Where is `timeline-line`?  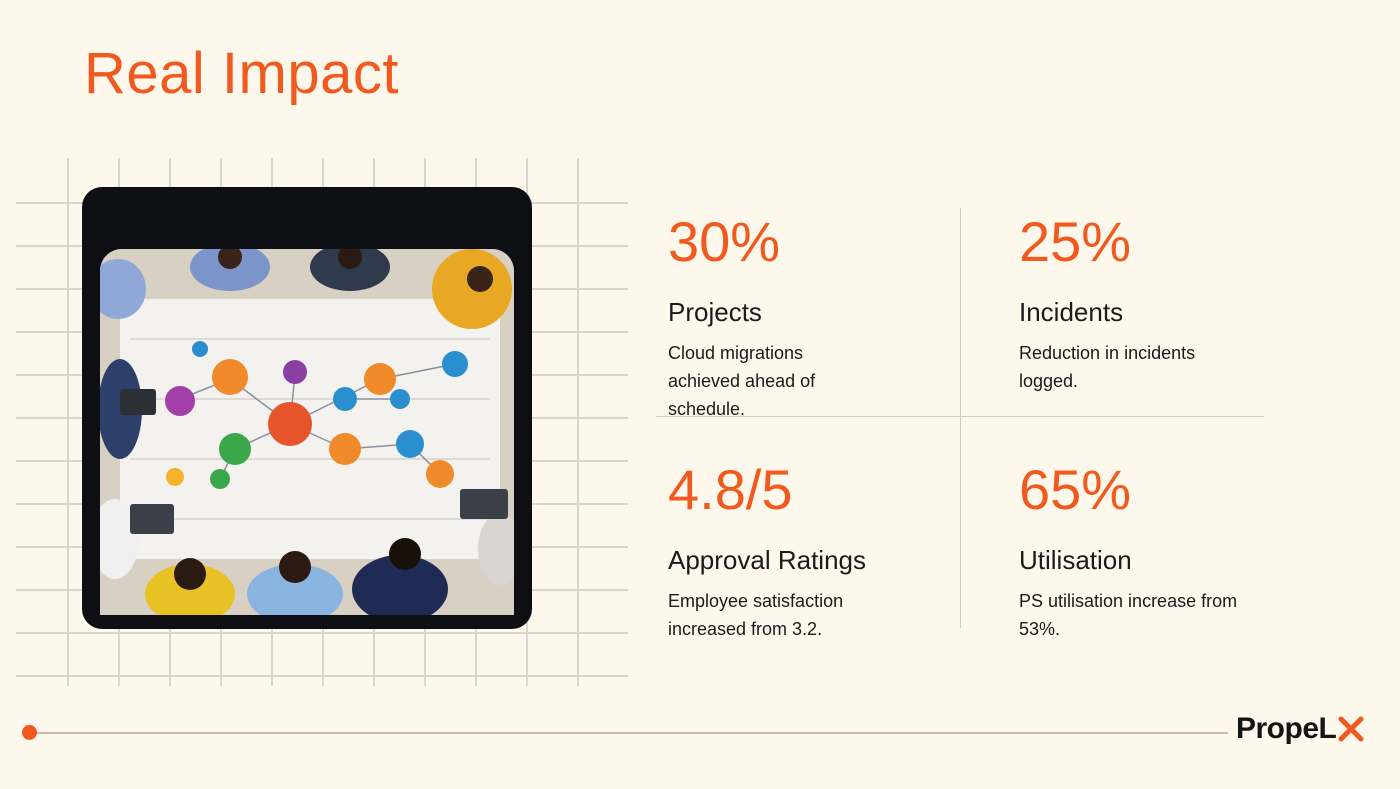 timeline-line is located at coordinates (632, 733).